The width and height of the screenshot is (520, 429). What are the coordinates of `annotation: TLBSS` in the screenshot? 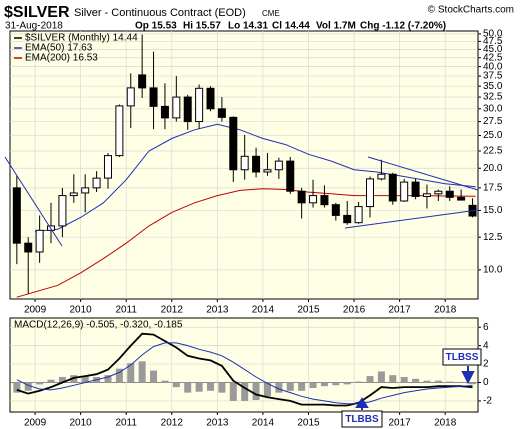 It's located at (462, 357).